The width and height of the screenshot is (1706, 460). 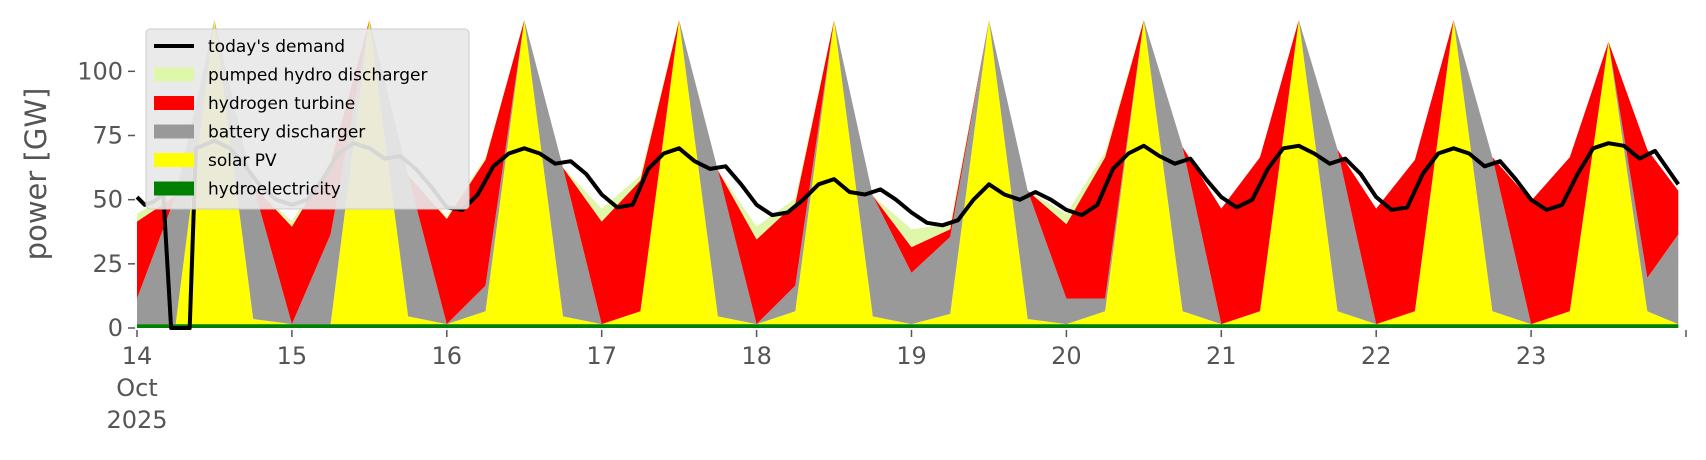 What do you see at coordinates (1376, 356) in the screenshot?
I see `x-tick-label-8-0: 22` at bounding box center [1376, 356].